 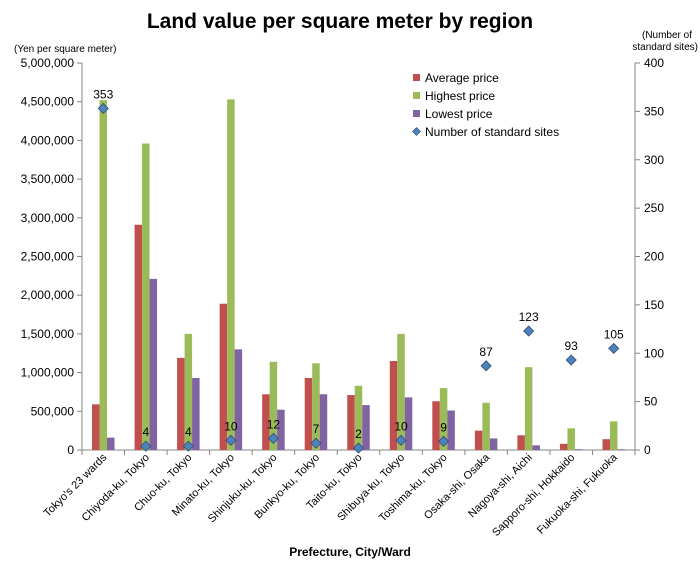 What do you see at coordinates (614, 334) in the screenshot?
I see `data-label-number-of-standard-sites: 105` at bounding box center [614, 334].